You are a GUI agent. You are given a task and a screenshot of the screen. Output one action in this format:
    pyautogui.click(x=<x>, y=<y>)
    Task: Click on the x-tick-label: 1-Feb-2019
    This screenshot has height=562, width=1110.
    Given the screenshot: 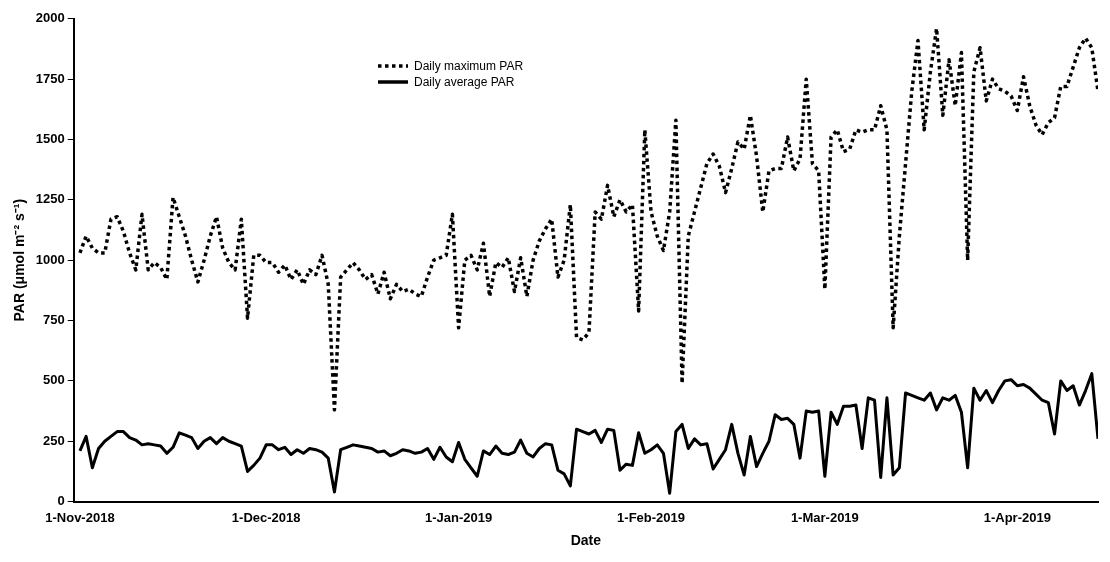 What is the action you would take?
    pyautogui.click(x=651, y=517)
    